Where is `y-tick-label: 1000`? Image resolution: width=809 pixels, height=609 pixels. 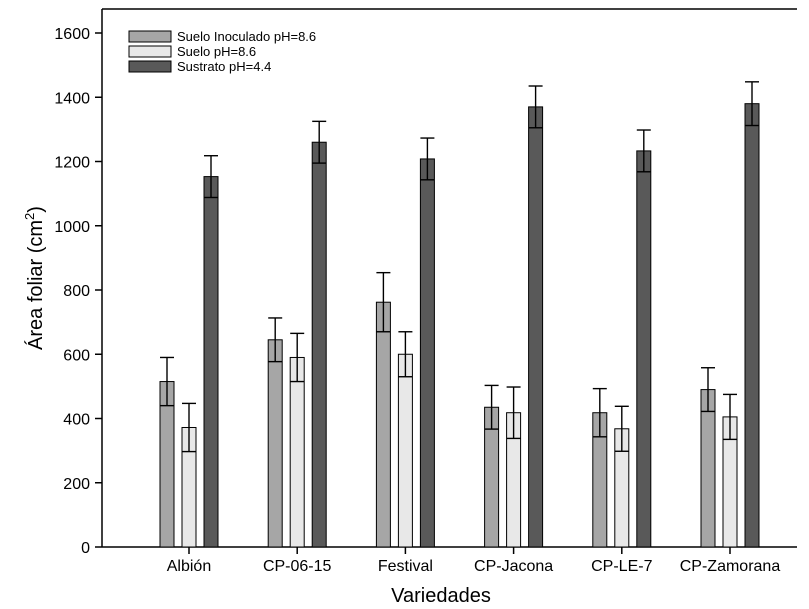 y-tick-label: 1000 is located at coordinates (72, 227).